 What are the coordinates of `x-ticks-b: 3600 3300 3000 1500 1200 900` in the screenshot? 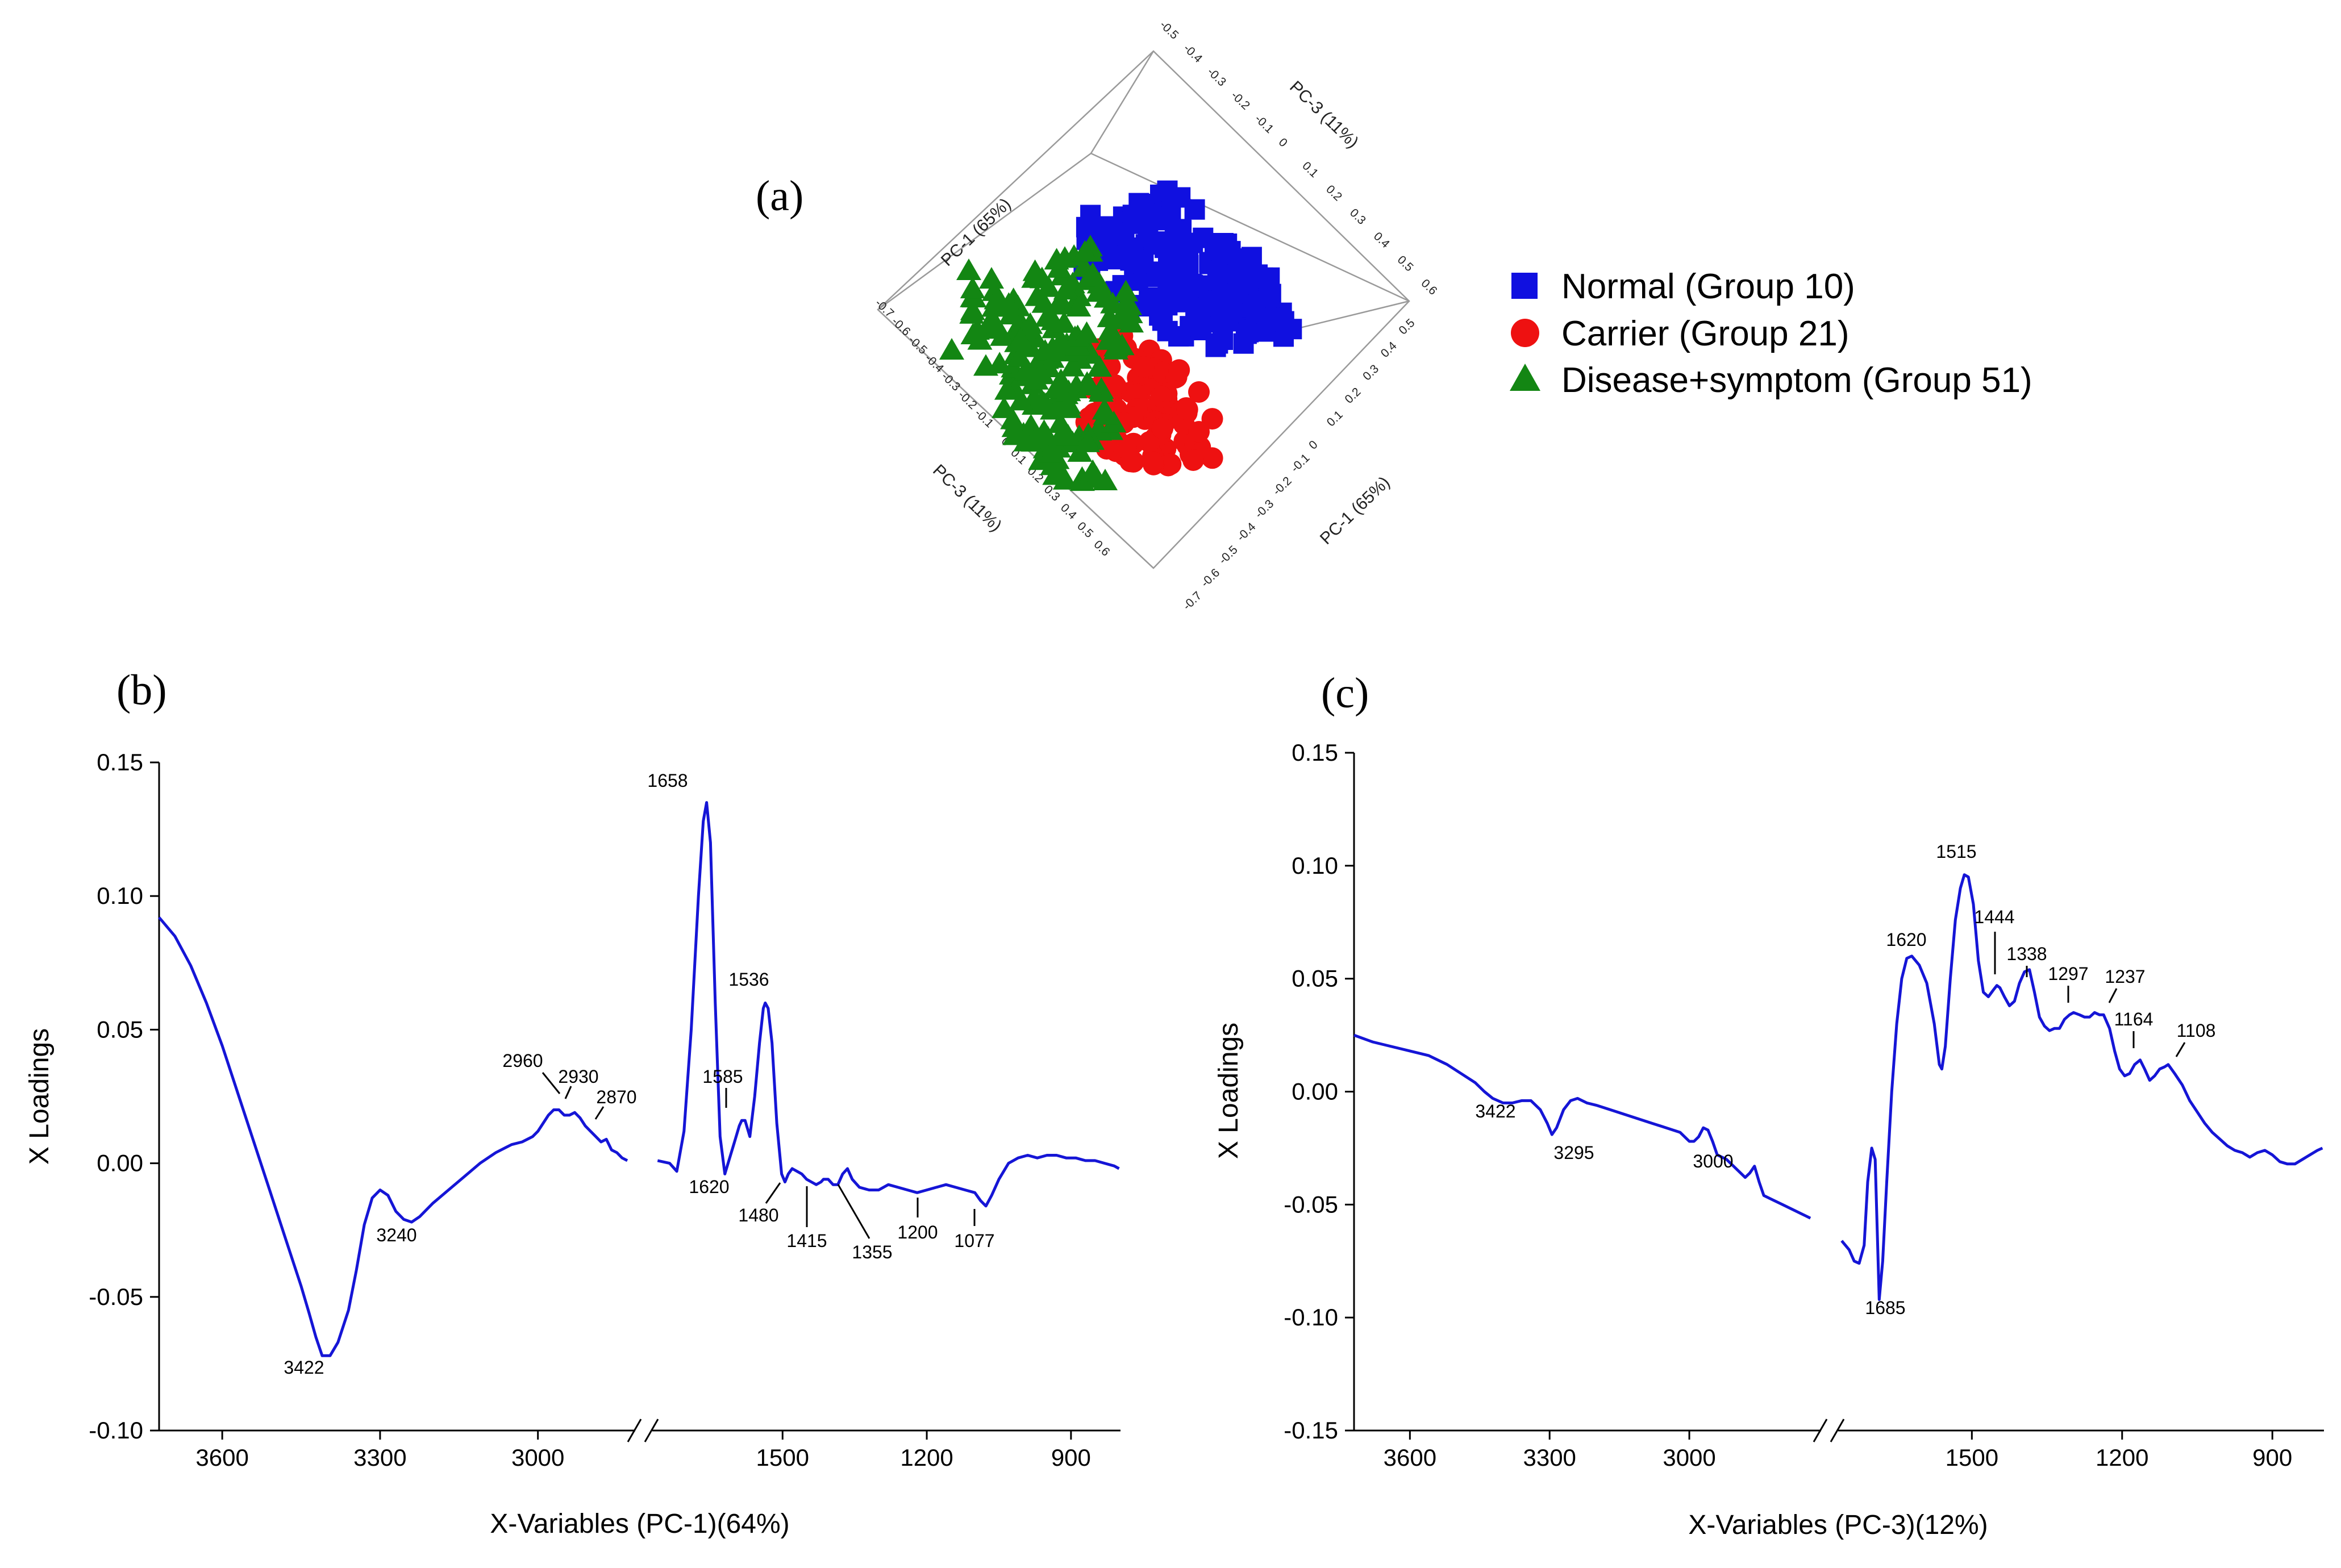 It's located at (643, 1451).